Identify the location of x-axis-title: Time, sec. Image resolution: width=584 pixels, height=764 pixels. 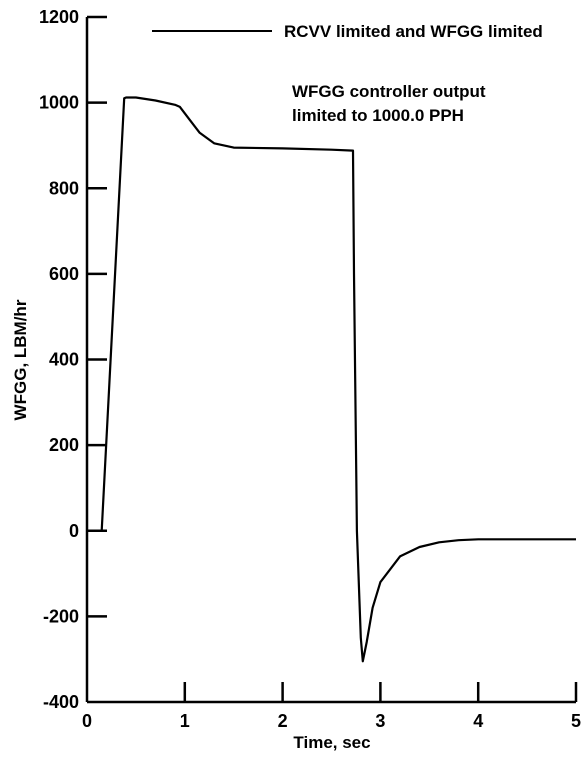
(331, 742).